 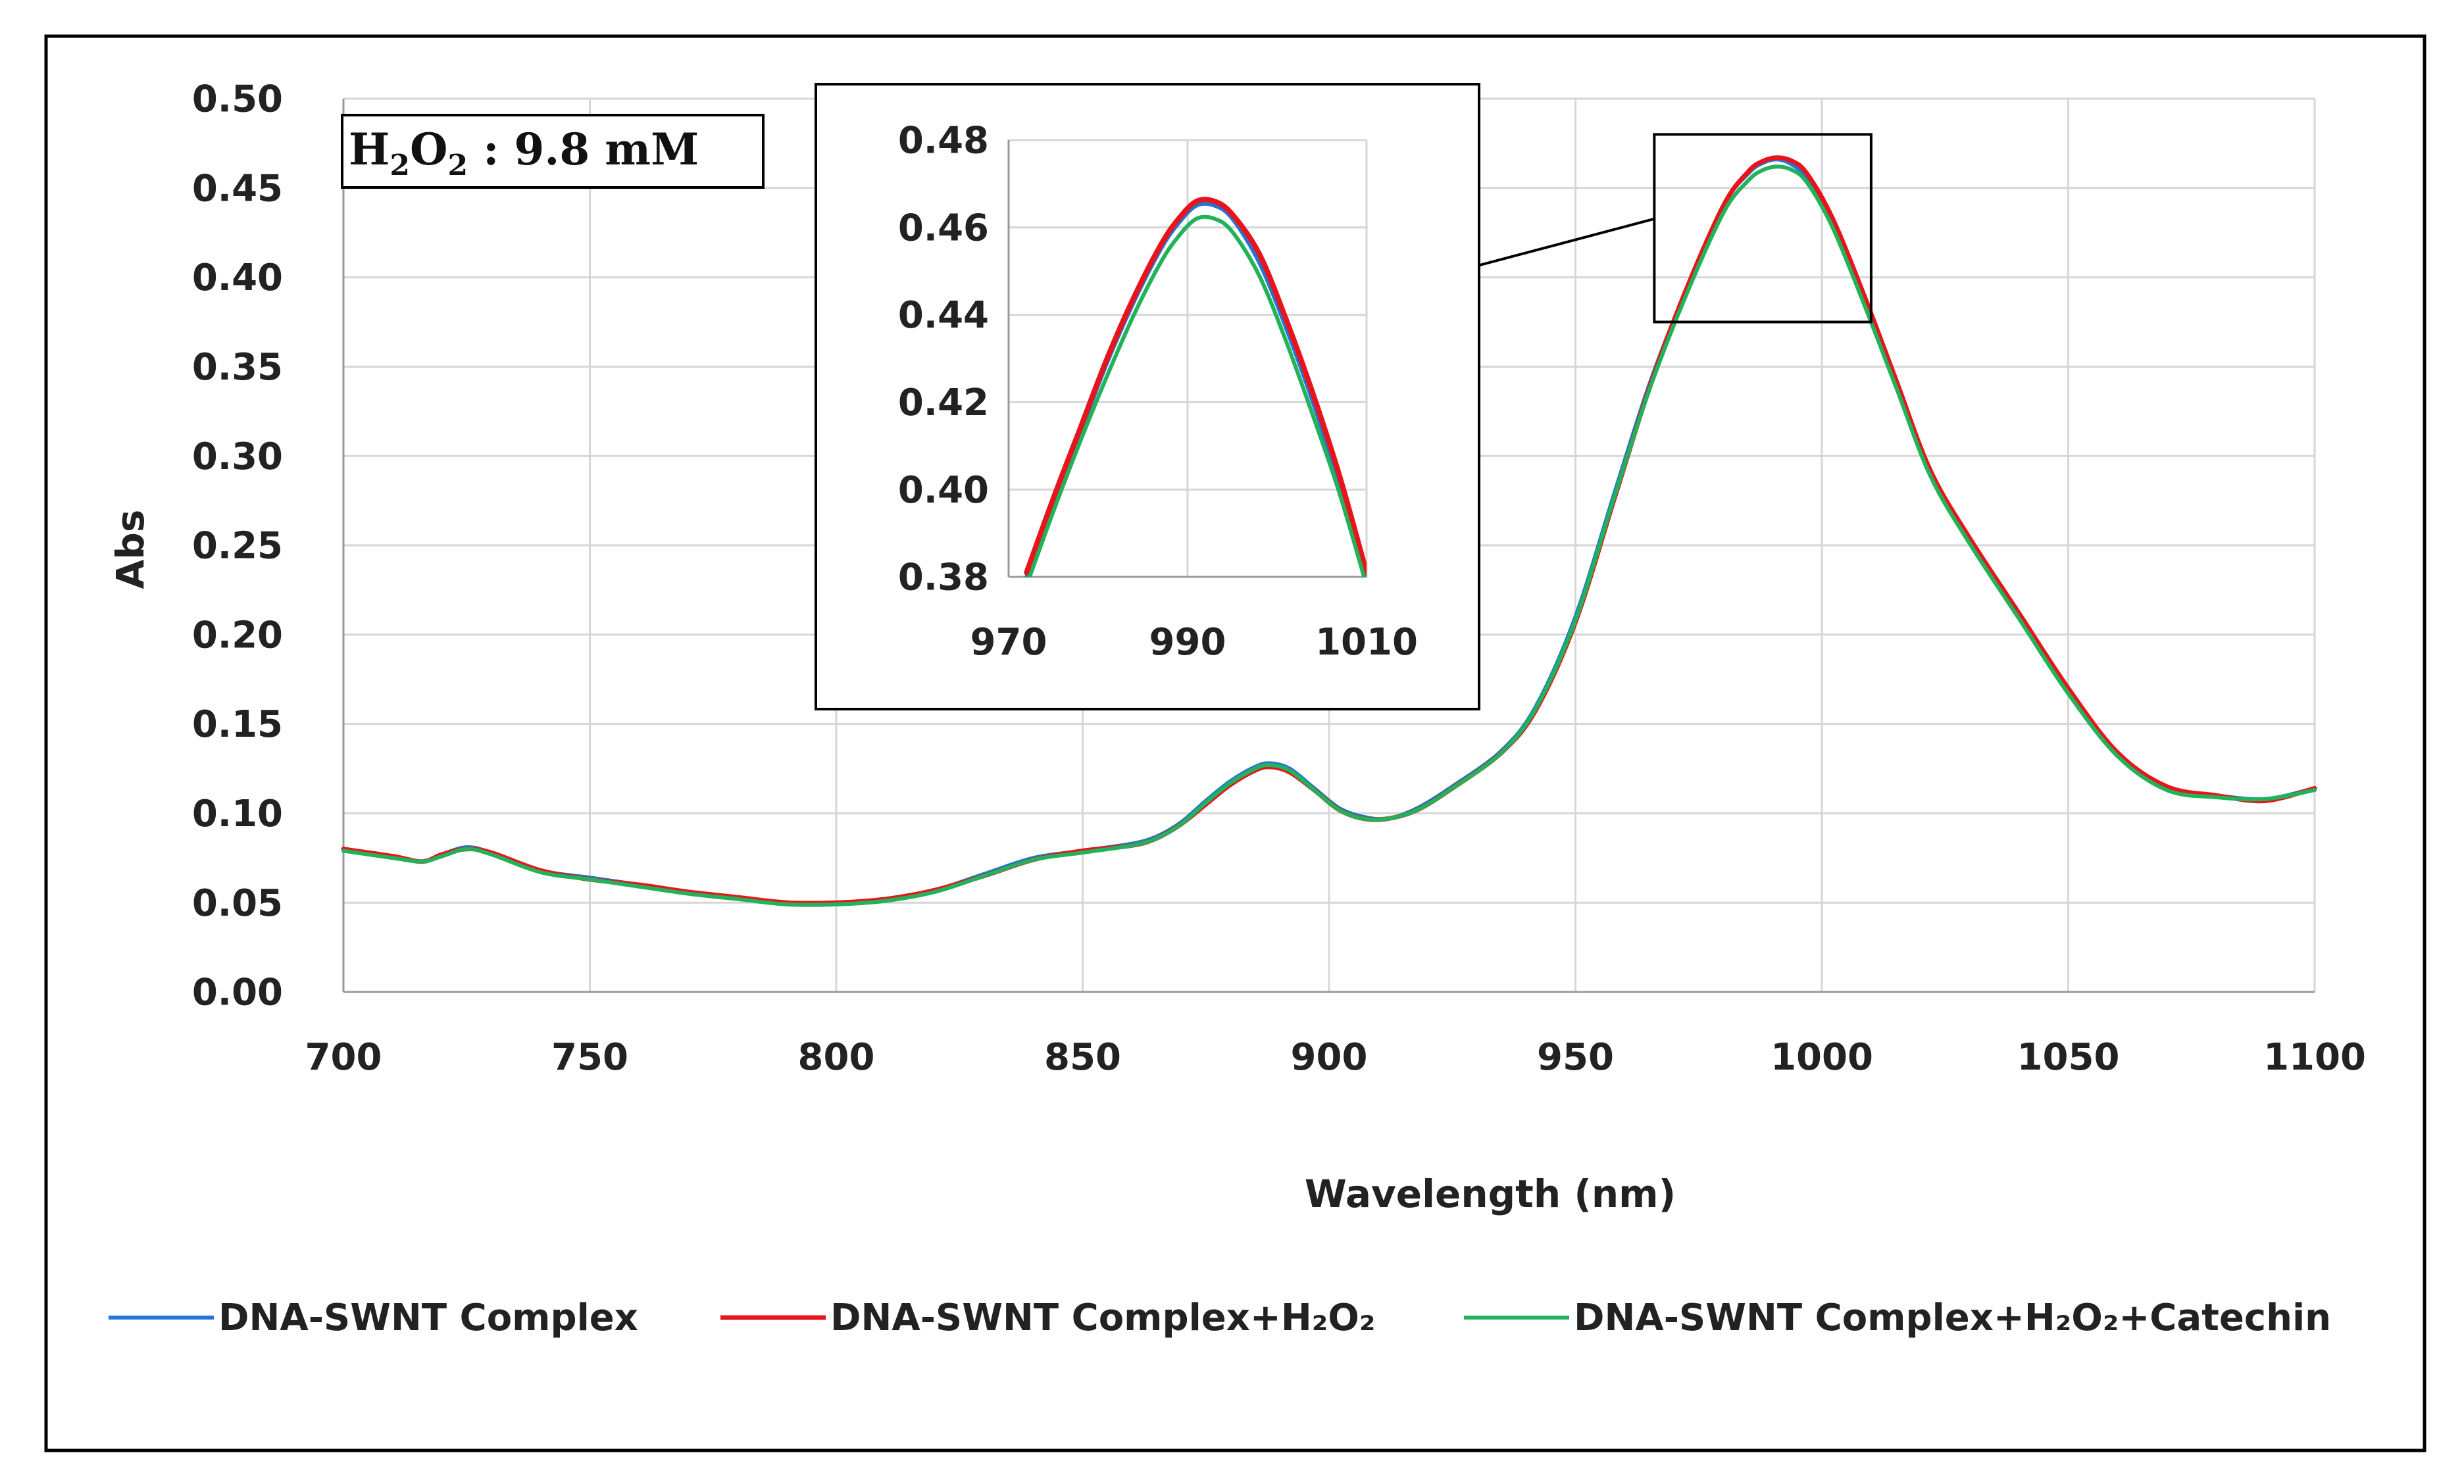 What do you see at coordinates (943, 228) in the screenshot?
I see `inset-y-tick-label: 0.46` at bounding box center [943, 228].